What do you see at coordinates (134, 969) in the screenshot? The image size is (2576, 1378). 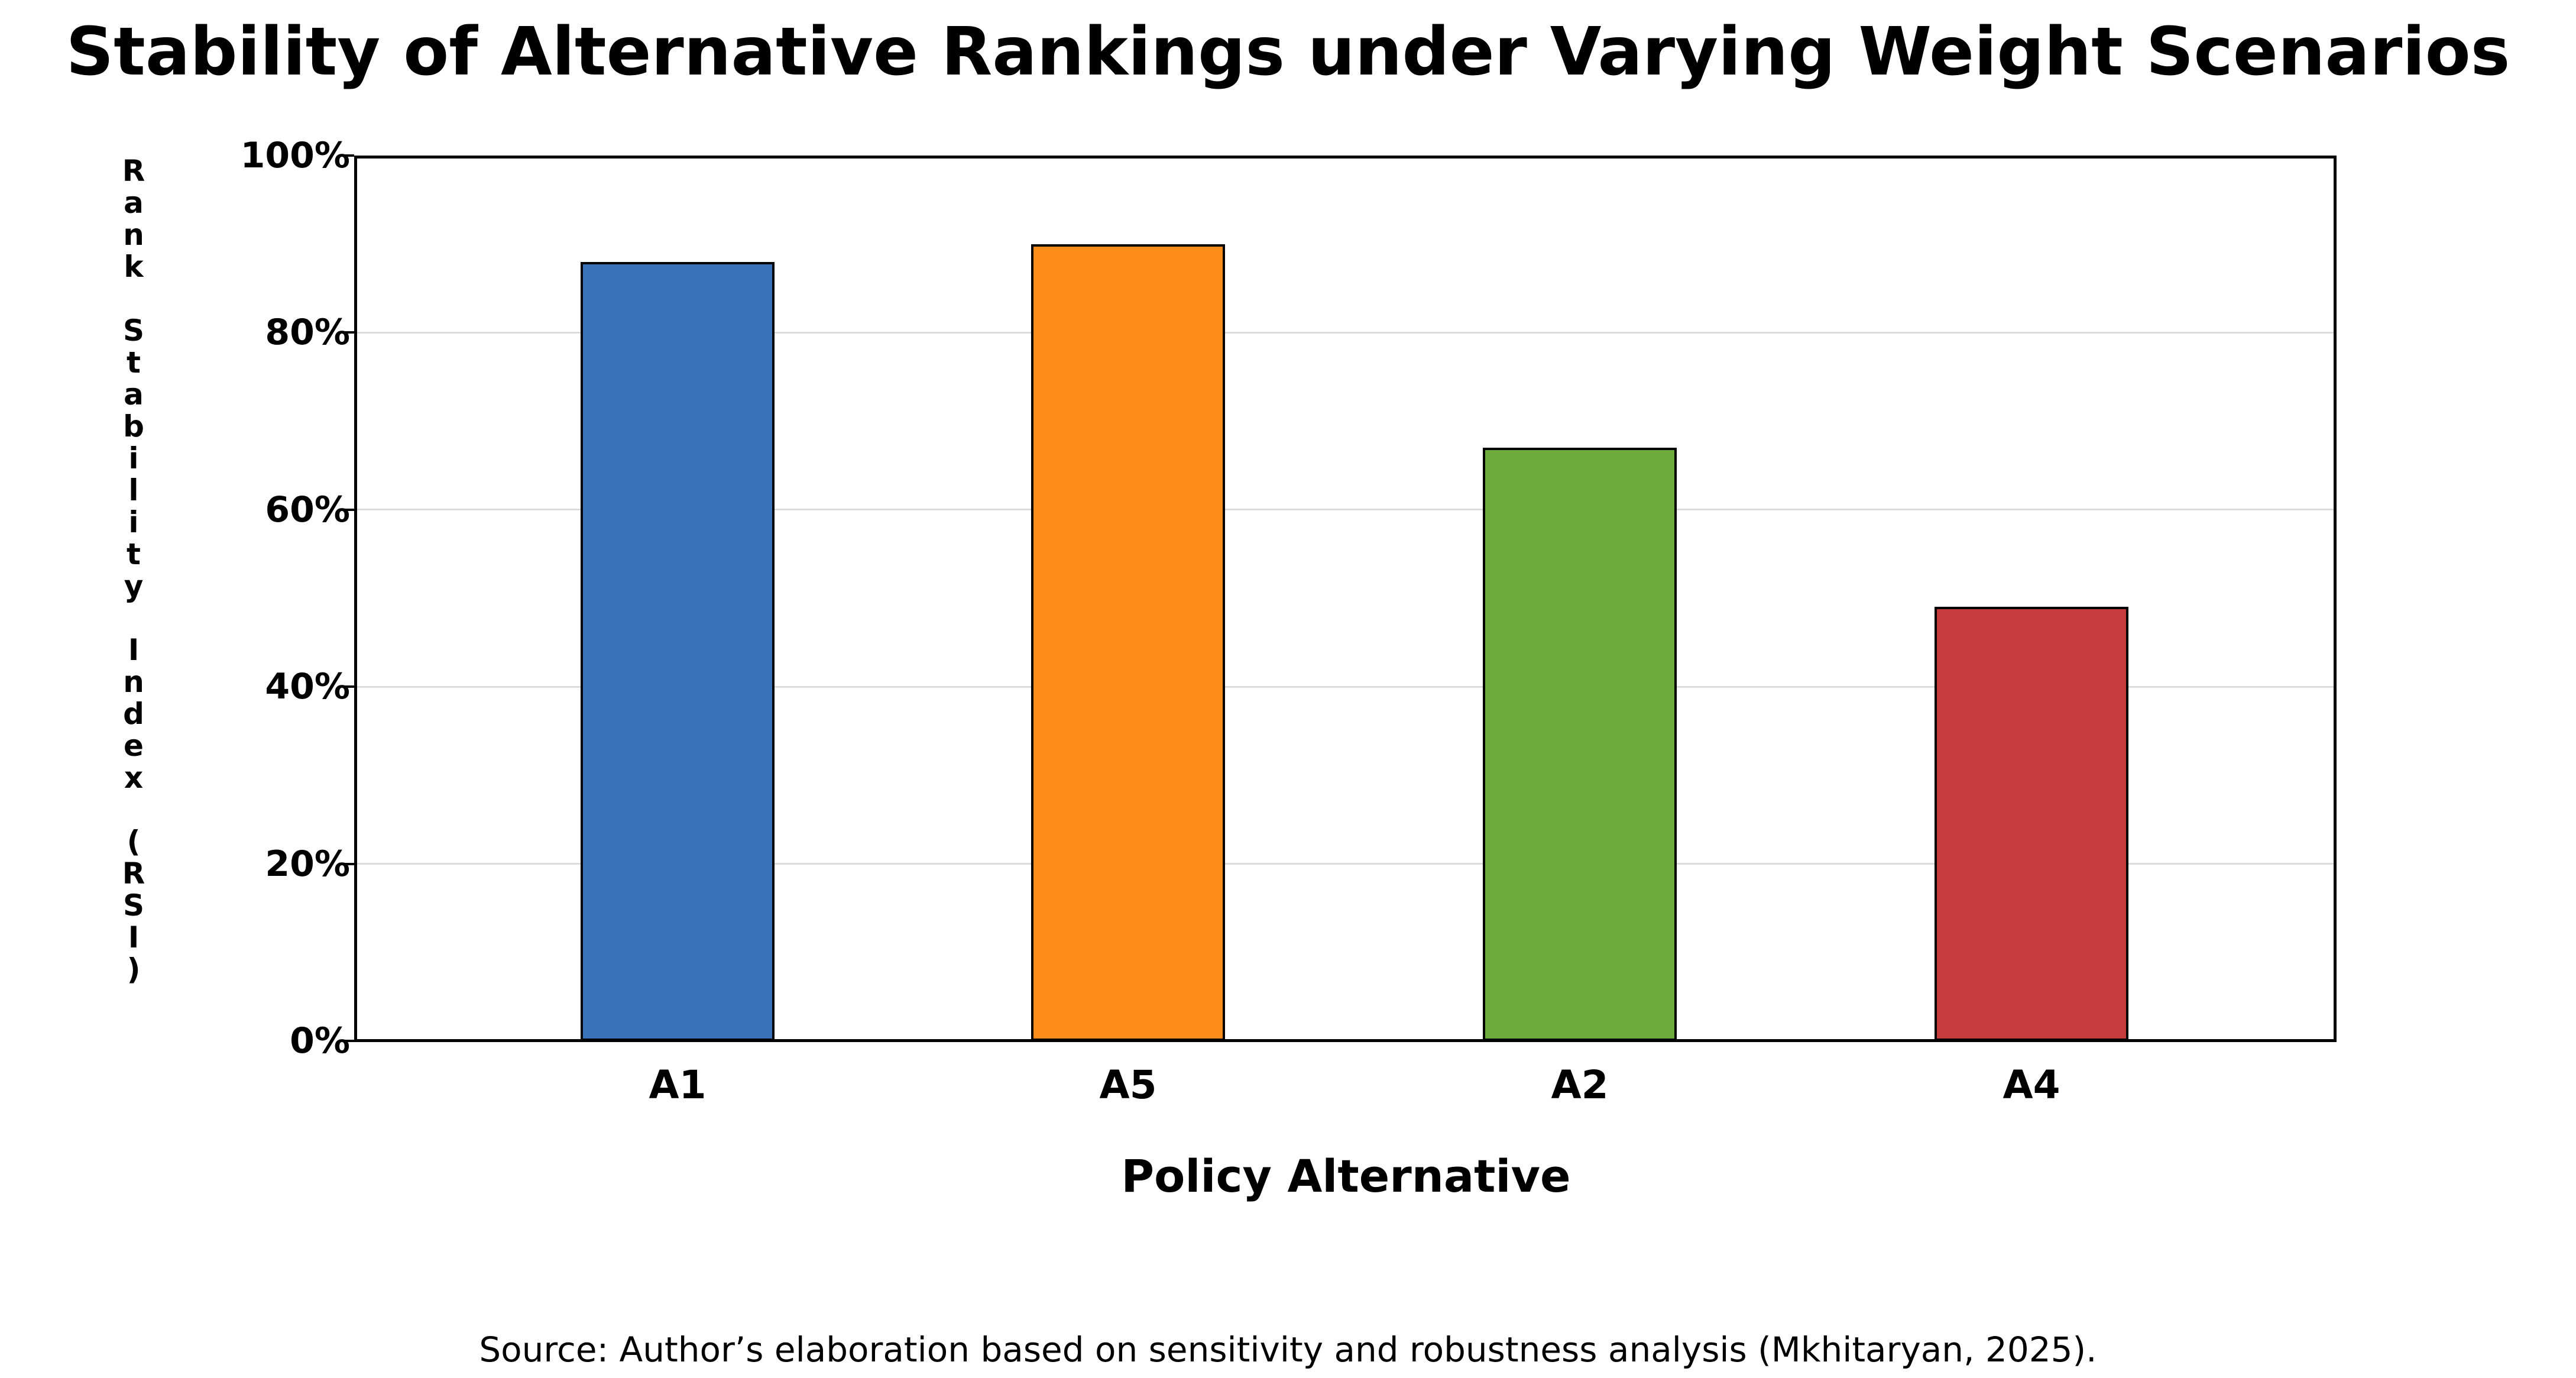 I see `y-axis-label-char: )` at bounding box center [134, 969].